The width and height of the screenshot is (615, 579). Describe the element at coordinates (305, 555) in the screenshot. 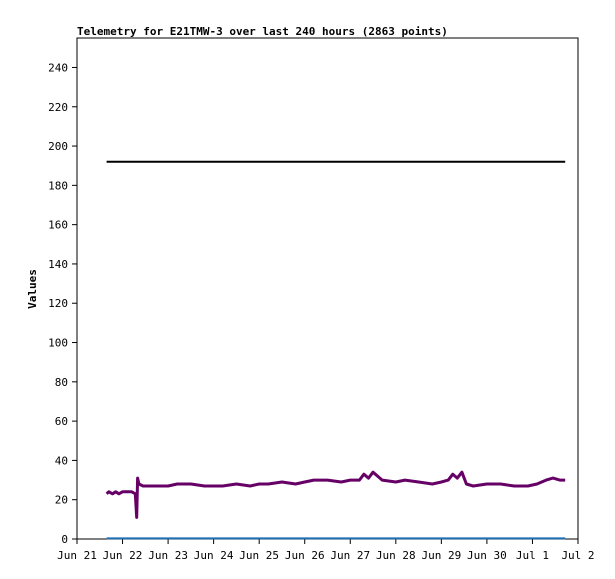

I see `x-tick-label: Jun 26` at that location.